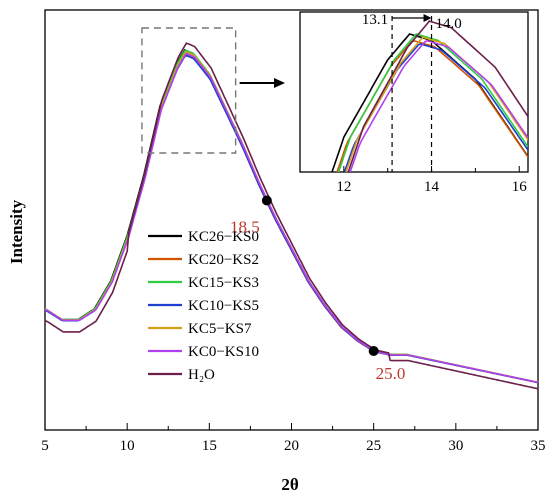  I want to click on inset-x-tick-label: 12, so click(343, 187).